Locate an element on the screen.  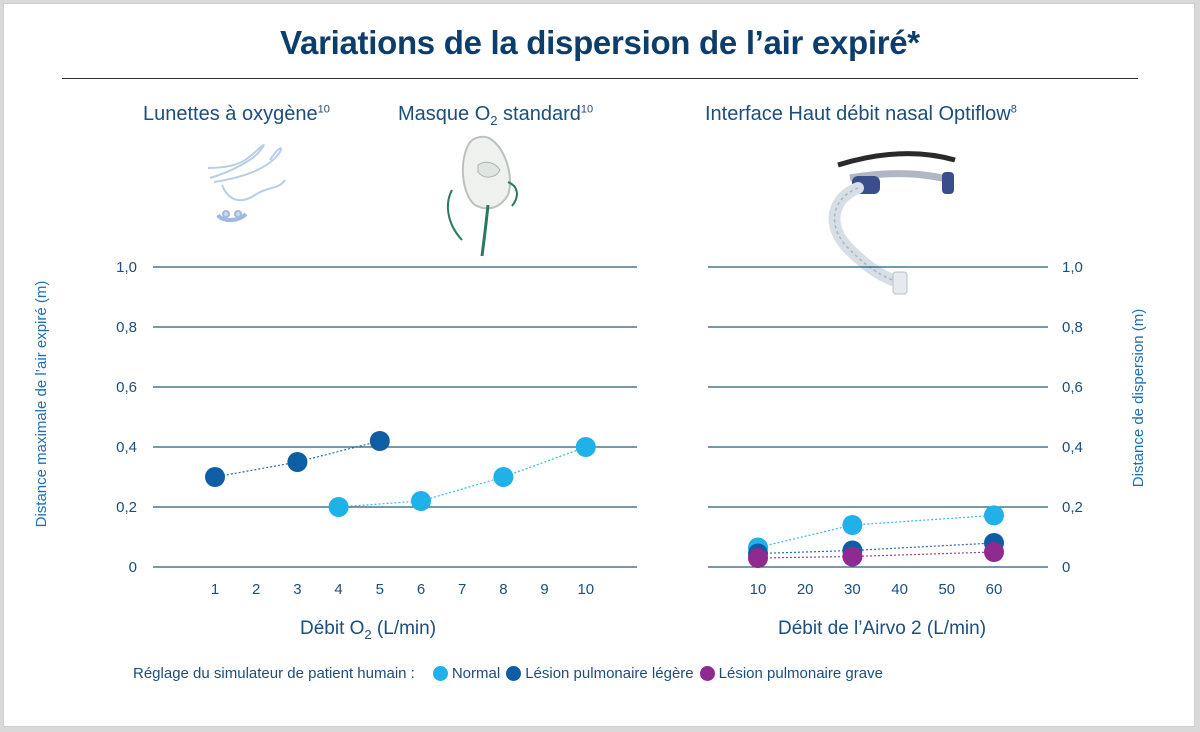
legend-swatch-normal is located at coordinates (440, 673).